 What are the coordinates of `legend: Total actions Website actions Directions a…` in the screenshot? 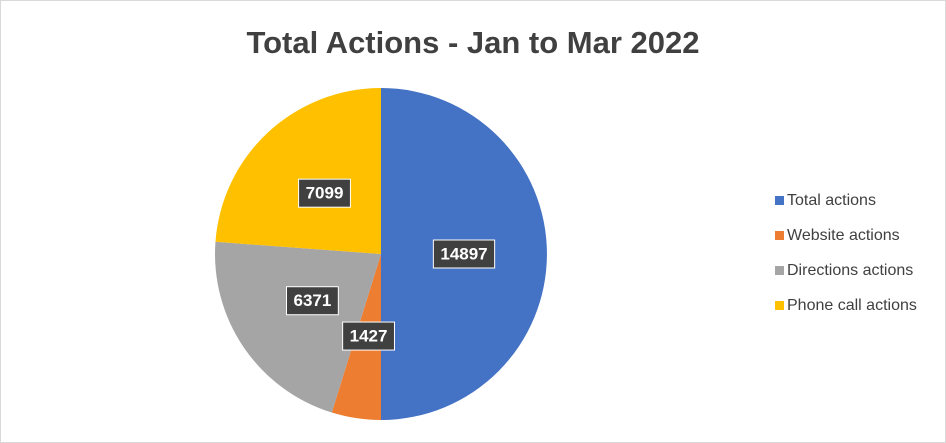 It's located at (846, 253).